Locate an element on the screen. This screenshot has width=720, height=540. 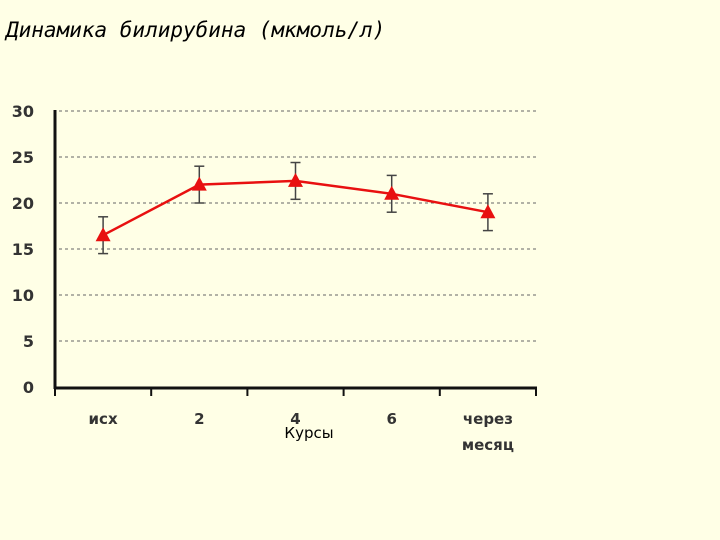
x-tick-label: 4 is located at coordinates (295, 419).